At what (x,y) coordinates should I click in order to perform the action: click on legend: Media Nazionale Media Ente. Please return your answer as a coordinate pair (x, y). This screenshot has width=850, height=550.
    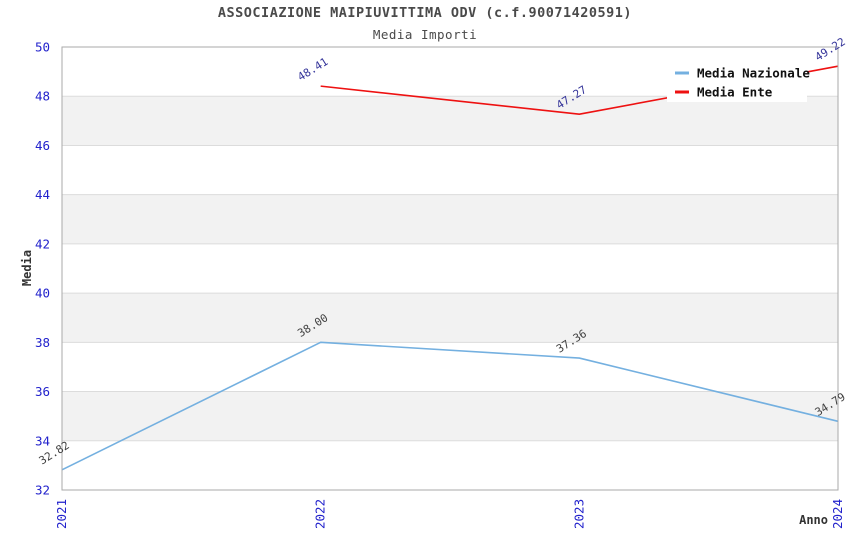
    Looking at the image, I should click on (738, 78).